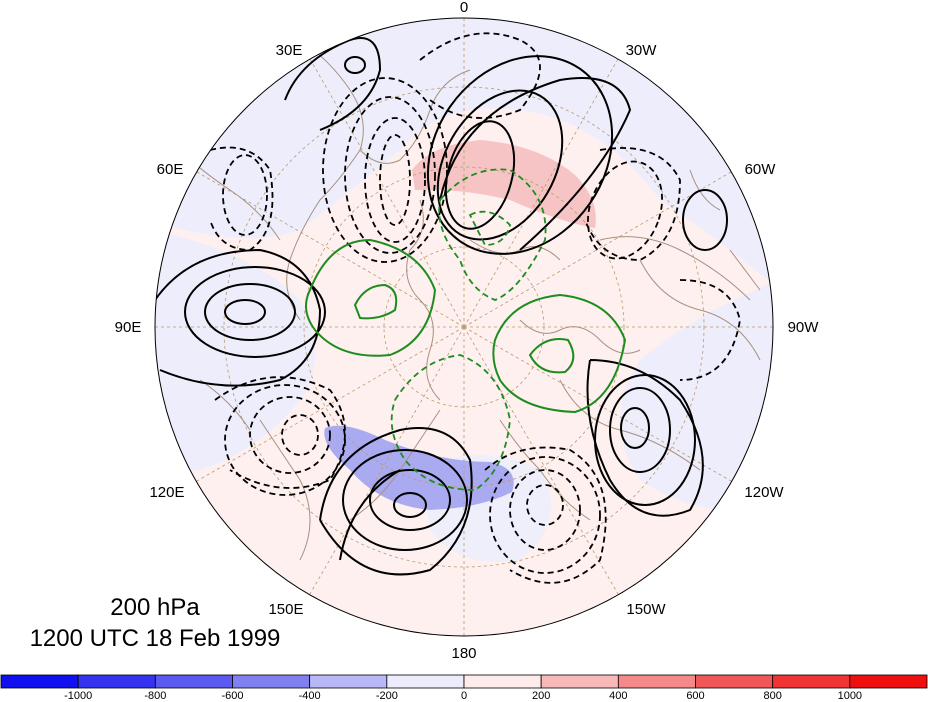  Describe the element at coordinates (642, 50) in the screenshot. I see `lon-label-30w: 30W` at that location.